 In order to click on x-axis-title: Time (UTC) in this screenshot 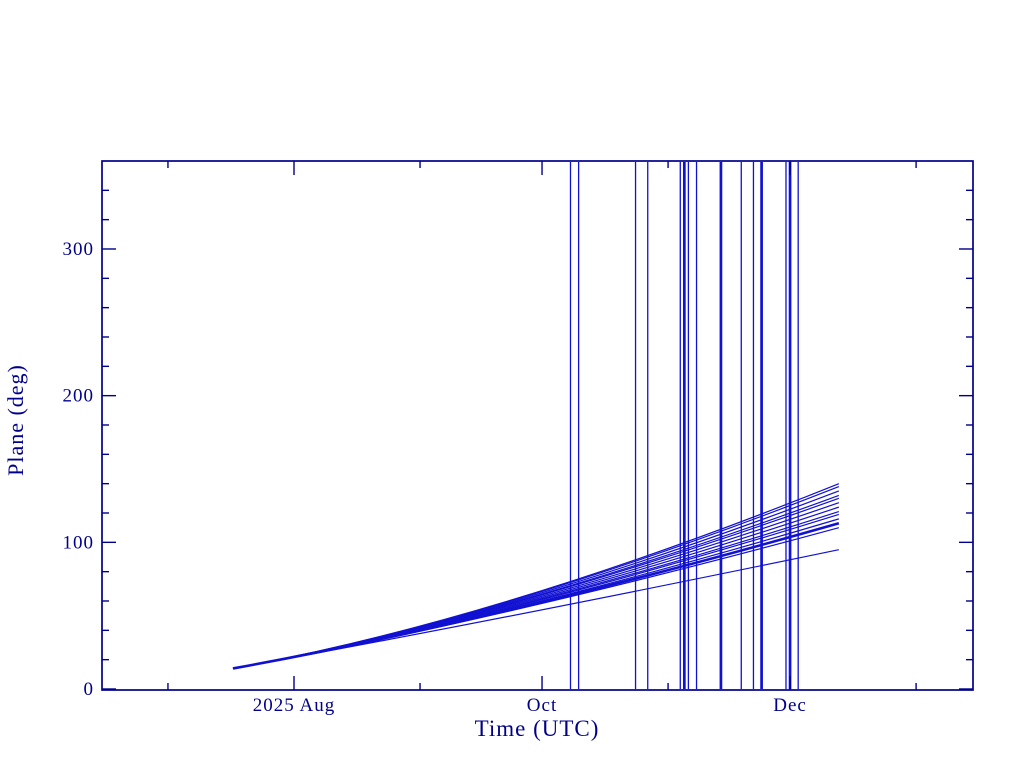, I will do `click(537, 728)`.